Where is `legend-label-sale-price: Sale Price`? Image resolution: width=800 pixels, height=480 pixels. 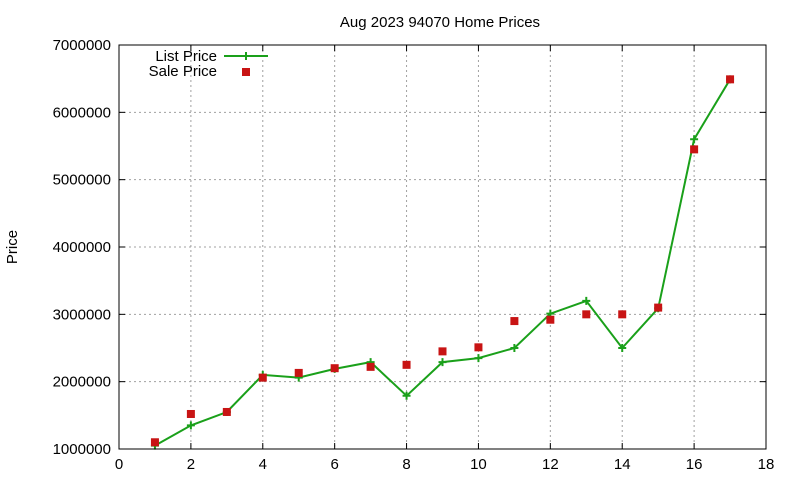 legend-label-sale-price: Sale Price is located at coordinates (183, 71).